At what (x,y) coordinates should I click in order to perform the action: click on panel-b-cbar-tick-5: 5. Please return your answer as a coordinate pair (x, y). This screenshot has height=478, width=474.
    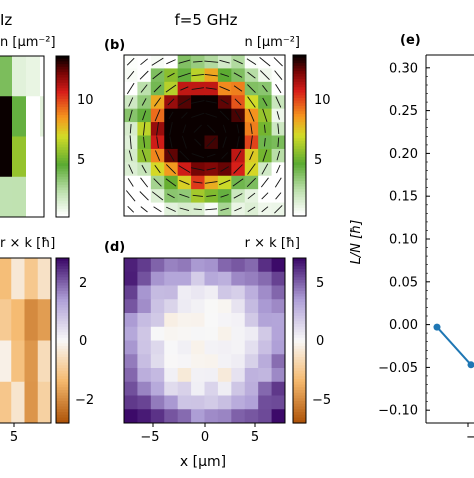
    Looking at the image, I should click on (318, 160).